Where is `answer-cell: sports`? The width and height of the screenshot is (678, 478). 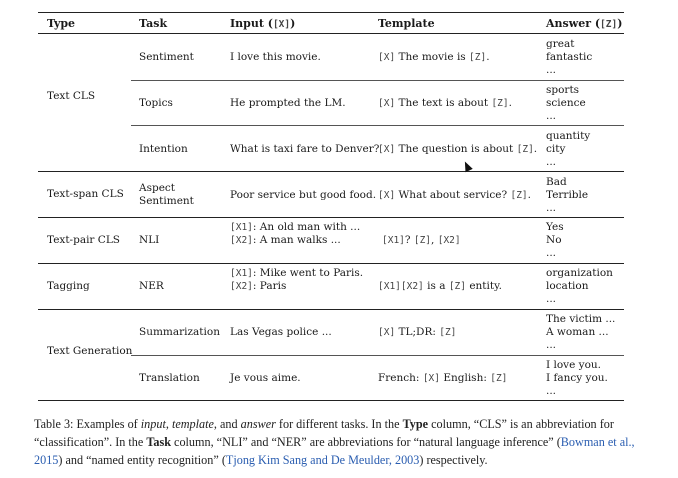
answer-cell: sports is located at coordinates (563, 90).